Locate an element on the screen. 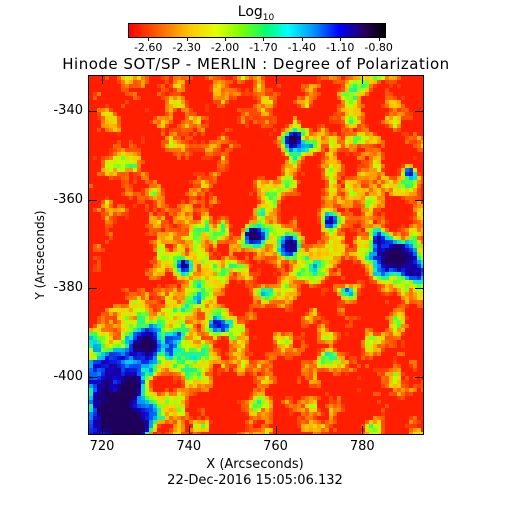 This screenshot has height=512, width=512. colorbar-tick-label: -2.60 is located at coordinates (148, 47).